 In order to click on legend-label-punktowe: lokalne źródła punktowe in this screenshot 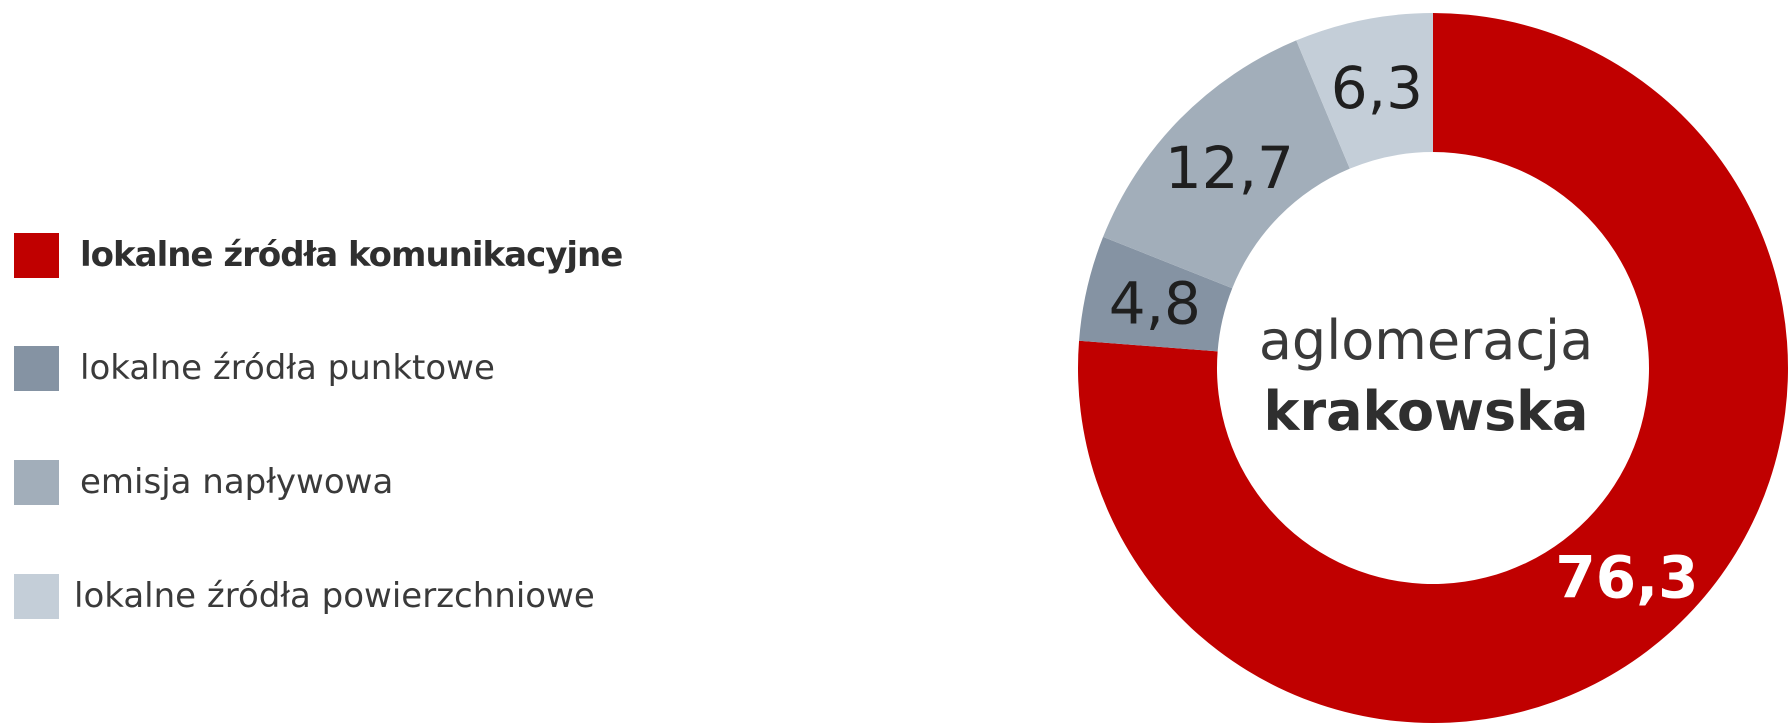, I will do `click(287, 368)`.